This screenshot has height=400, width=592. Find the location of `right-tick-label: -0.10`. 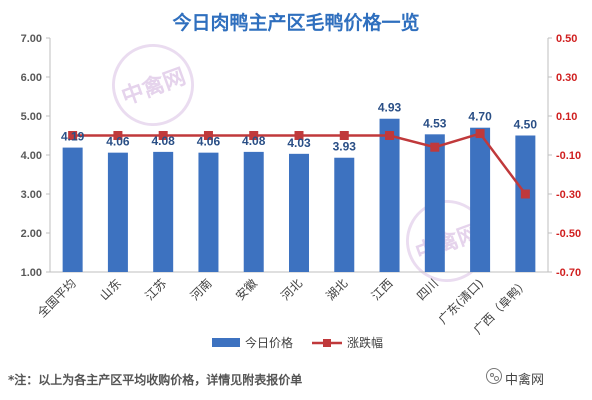

right-tick-label: -0.10 is located at coordinates (568, 156).